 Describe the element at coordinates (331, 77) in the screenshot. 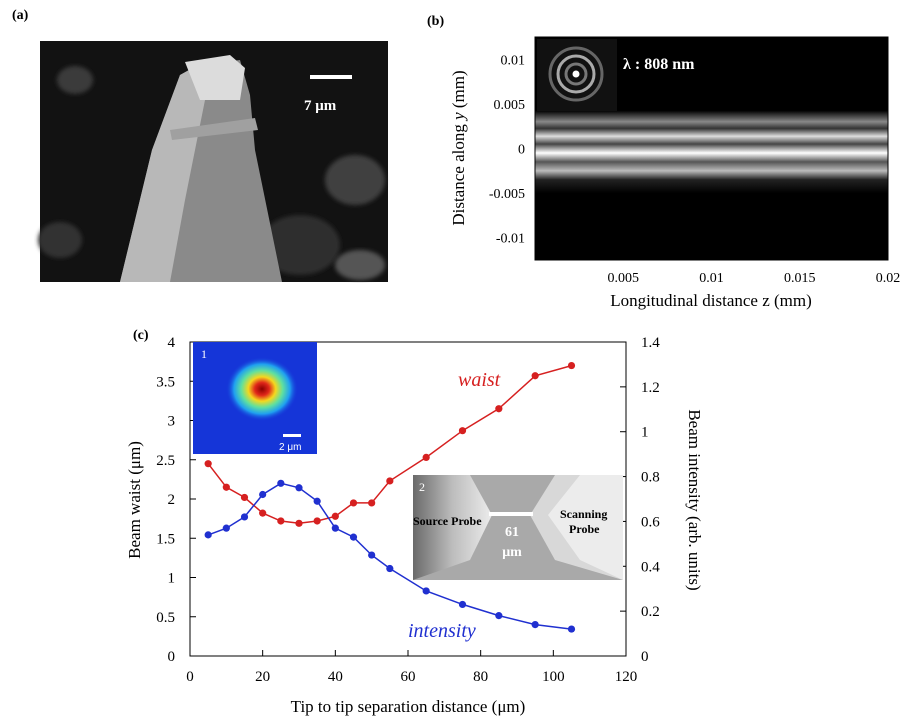

I see `sem-scale-bar` at that location.